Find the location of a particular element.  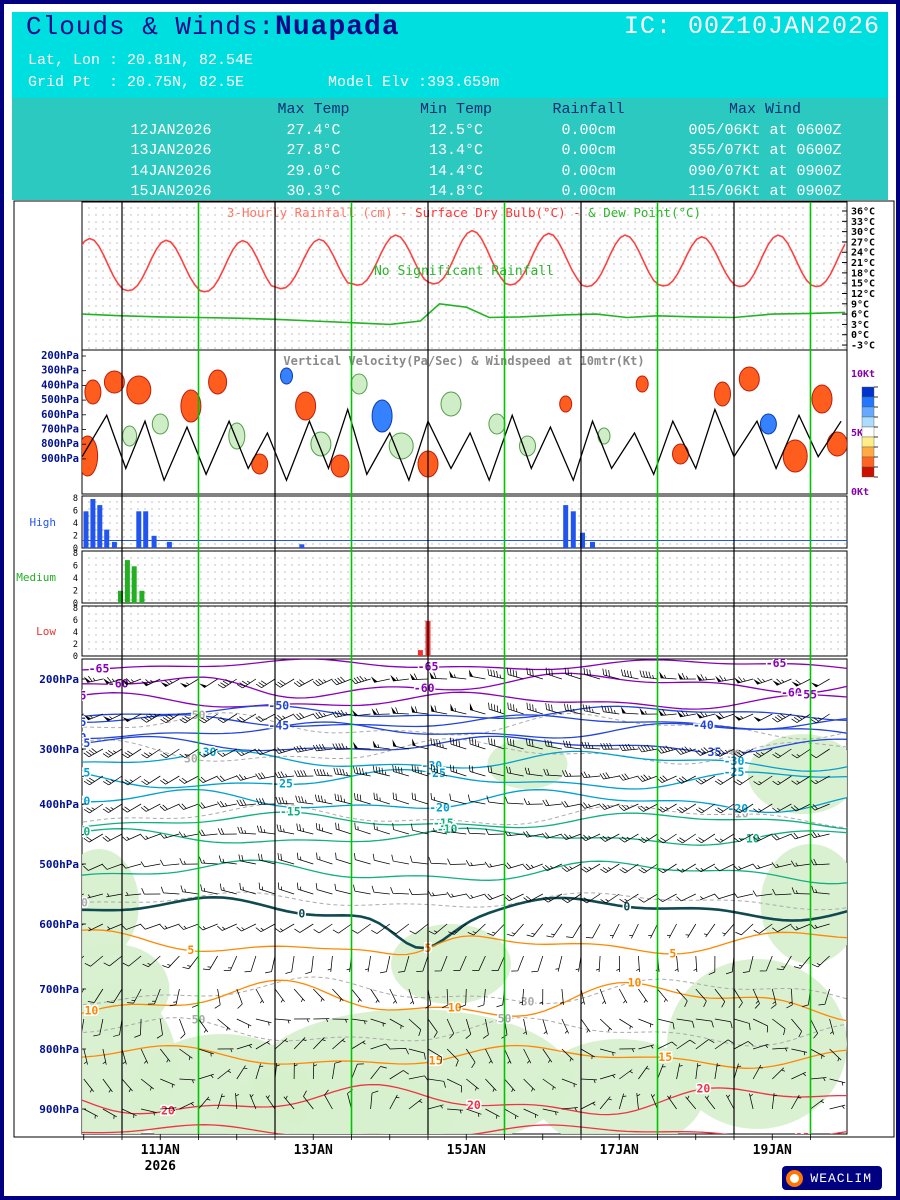

svg-text: 30°C is located at coordinates (863, 232).